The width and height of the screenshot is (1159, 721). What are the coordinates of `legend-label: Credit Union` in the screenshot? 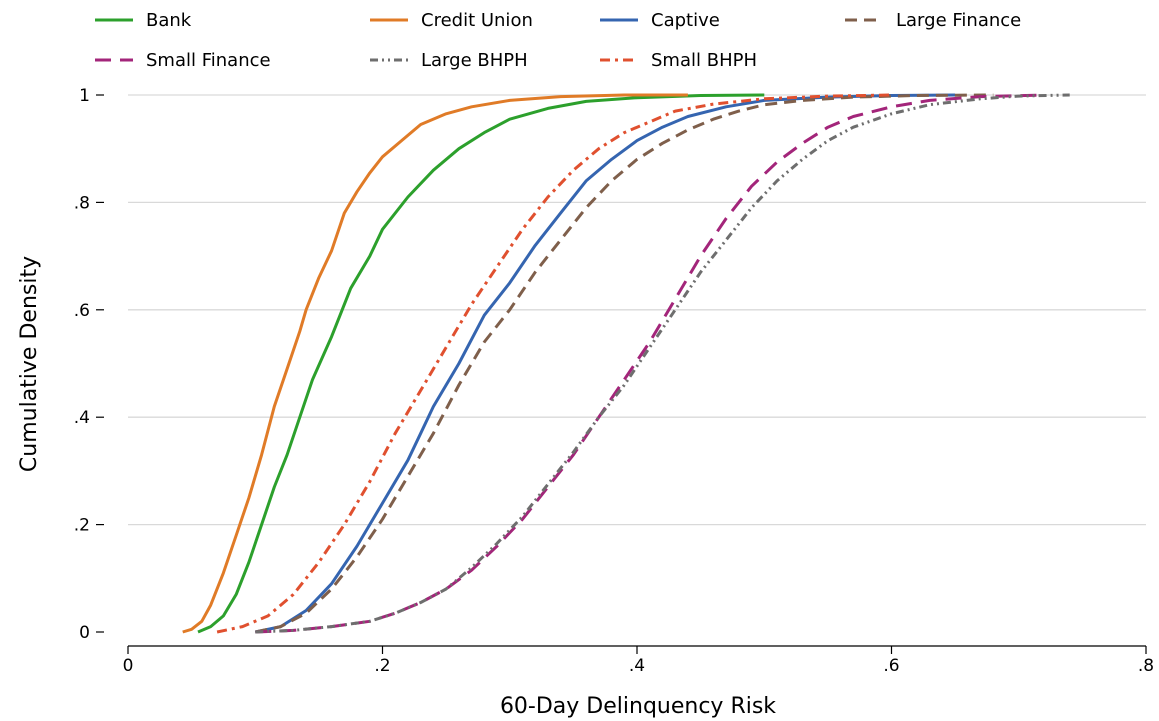 It's located at (477, 20).